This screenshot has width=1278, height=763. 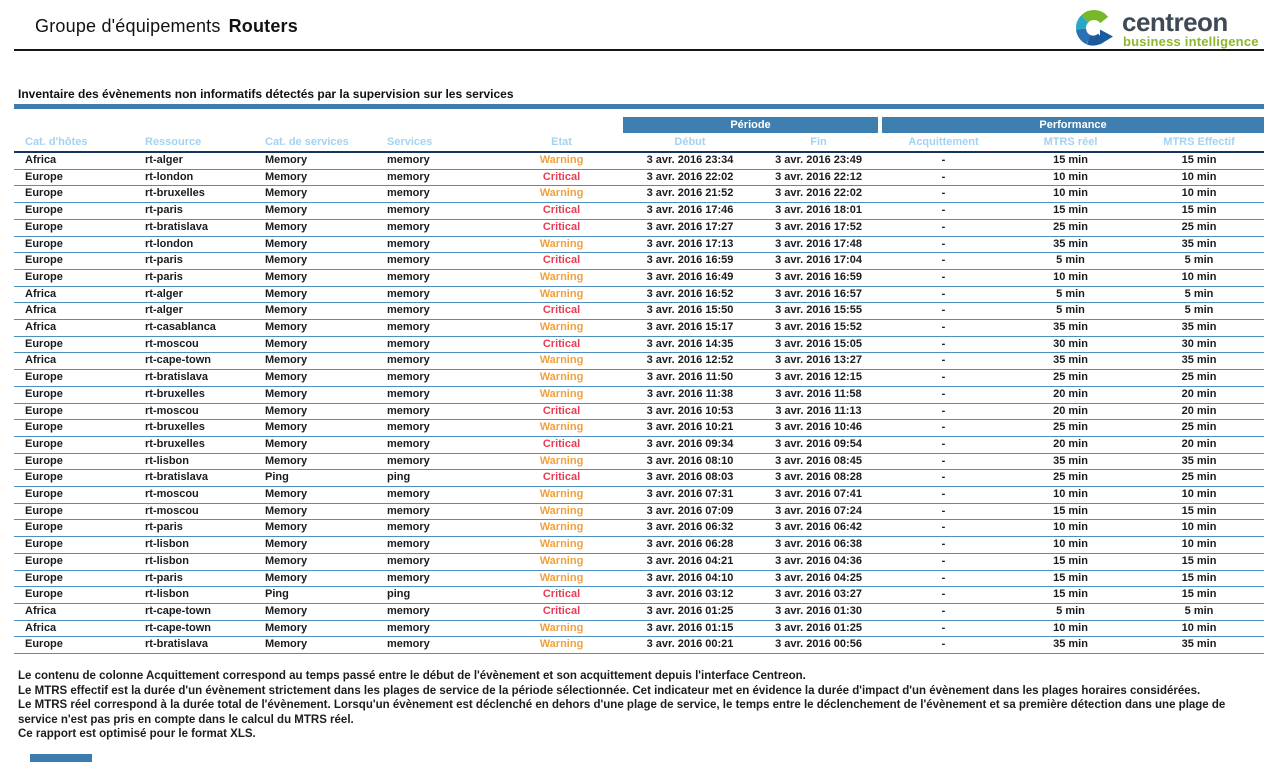 What do you see at coordinates (438, 143) in the screenshot?
I see `column-header-service: Services` at bounding box center [438, 143].